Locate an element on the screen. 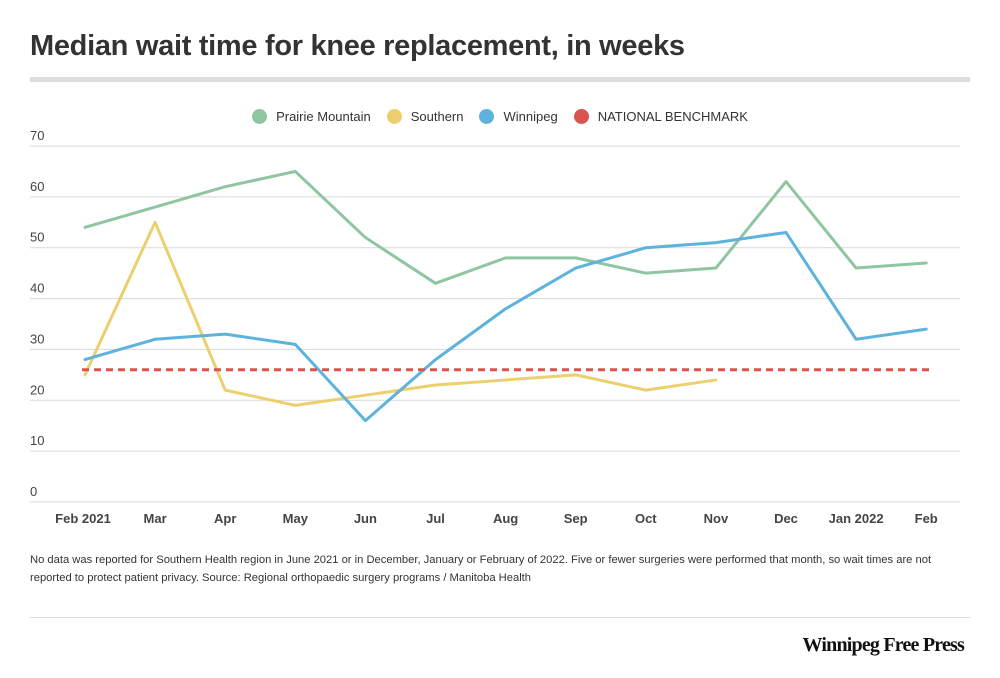 The height and width of the screenshot is (678, 1000). y-tick-label: 10 is located at coordinates (37, 440).